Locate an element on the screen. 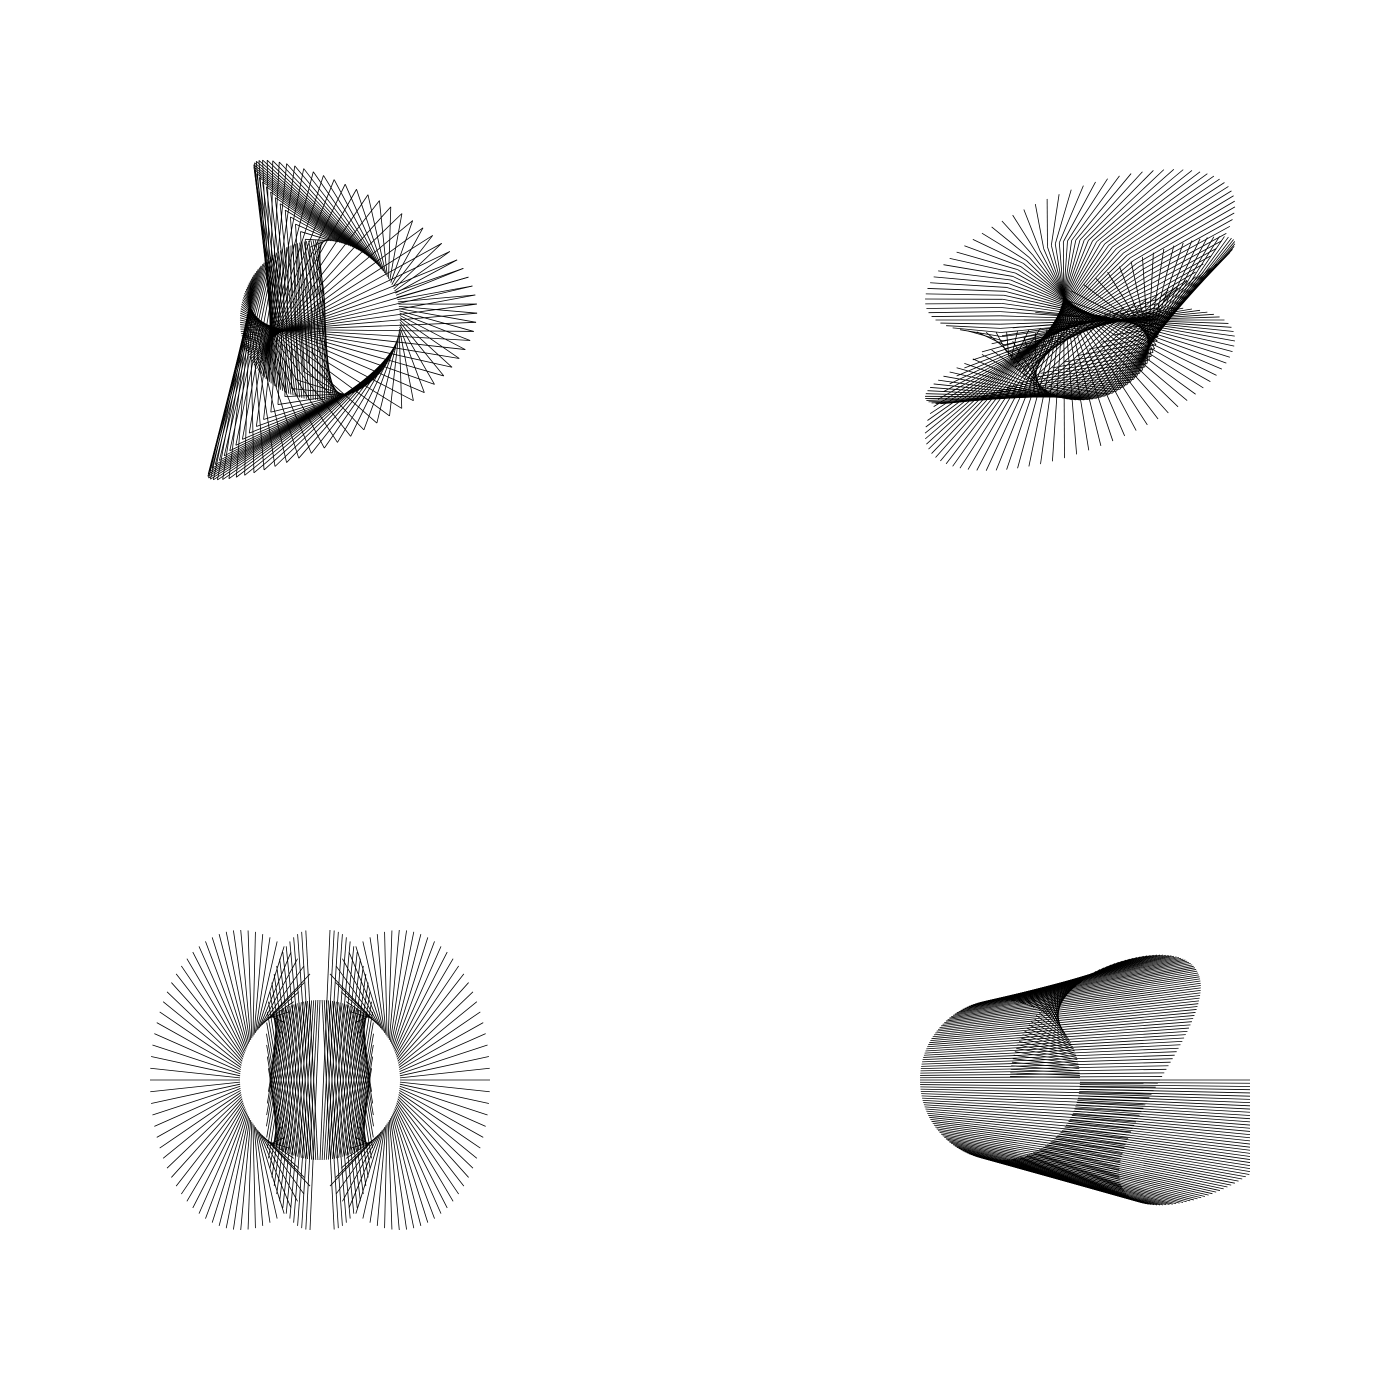  string-art-top-left is located at coordinates (342, 320).